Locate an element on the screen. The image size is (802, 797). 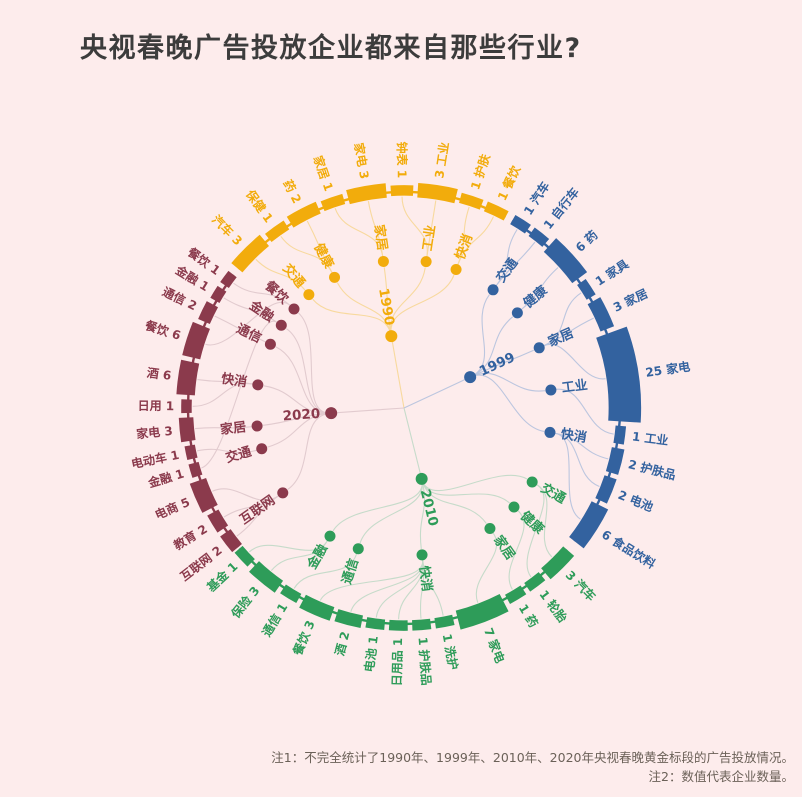
industry-label: 1 护肤品 is located at coordinates (424, 661).